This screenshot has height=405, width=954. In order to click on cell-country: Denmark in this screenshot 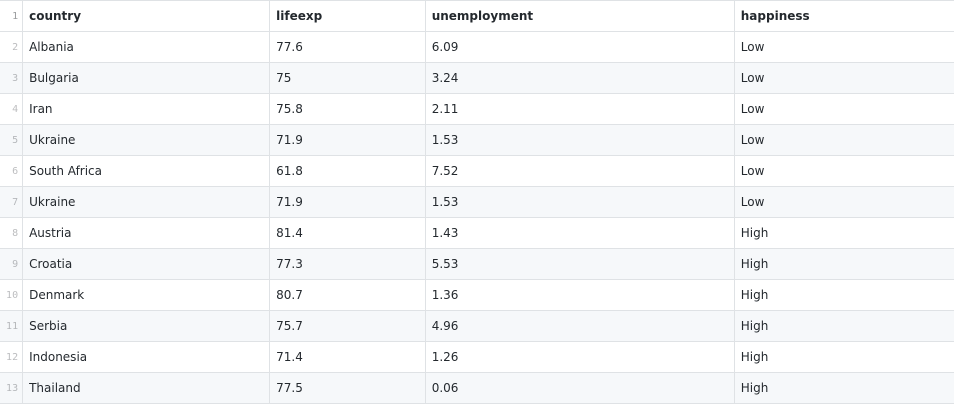, I will do `click(146, 295)`.